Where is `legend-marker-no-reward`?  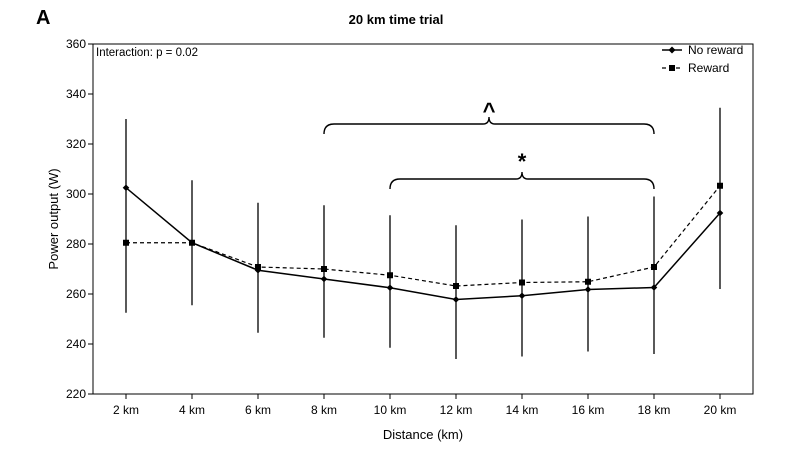
legend-marker-no-reward is located at coordinates (672, 50).